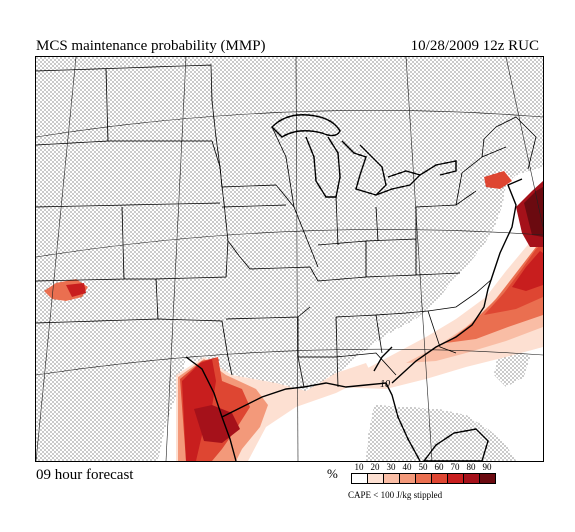 The width and height of the screenshot is (575, 532). What do you see at coordinates (487, 467) in the screenshot?
I see `legend-label: 90` at bounding box center [487, 467].